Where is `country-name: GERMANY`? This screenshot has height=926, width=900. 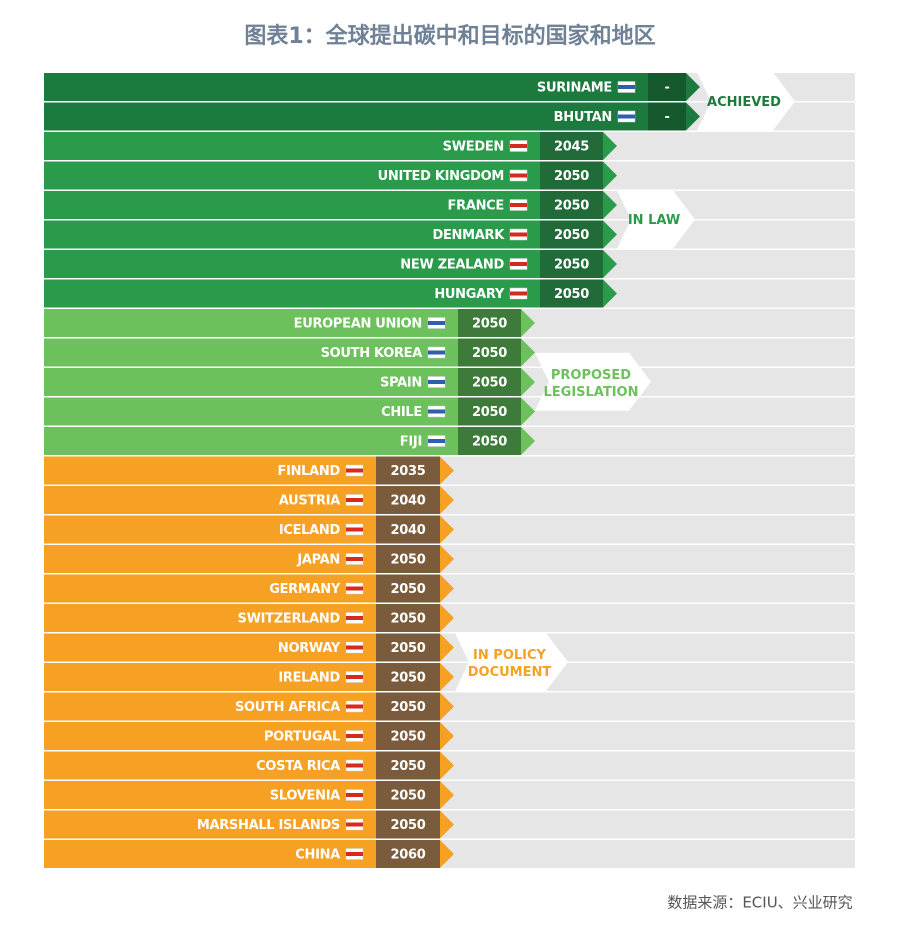 country-name: GERMANY is located at coordinates (305, 589).